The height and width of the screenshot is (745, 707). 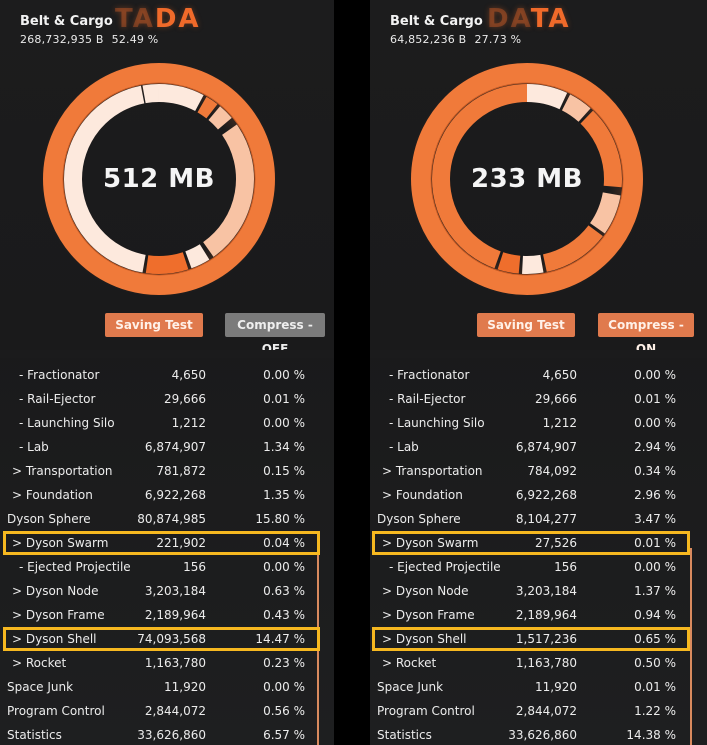 I want to click on category-row: > Dyson Frame 2,189,964 0.94 %, so click(x=538, y=615).